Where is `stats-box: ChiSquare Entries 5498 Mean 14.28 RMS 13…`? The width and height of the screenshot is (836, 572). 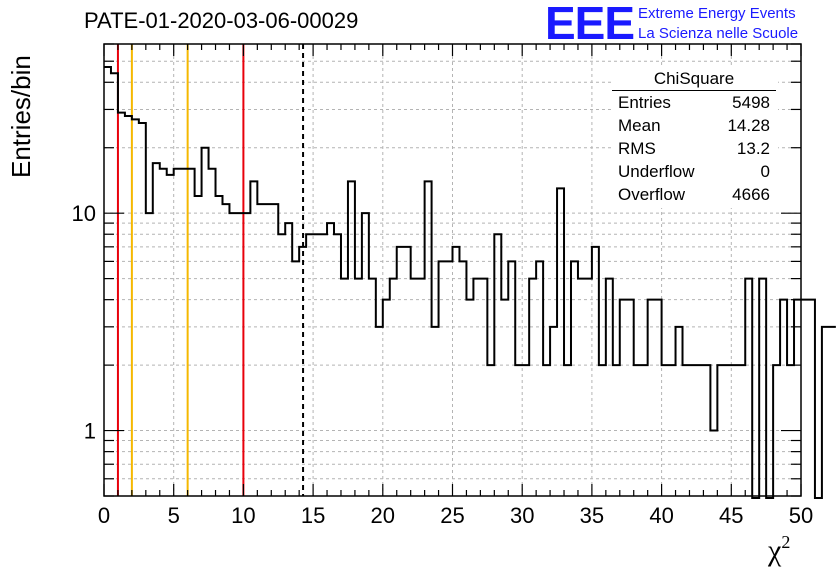 stats-box: ChiSquare Entries 5498 Mean 14.28 RMS 13… is located at coordinates (695, 137).